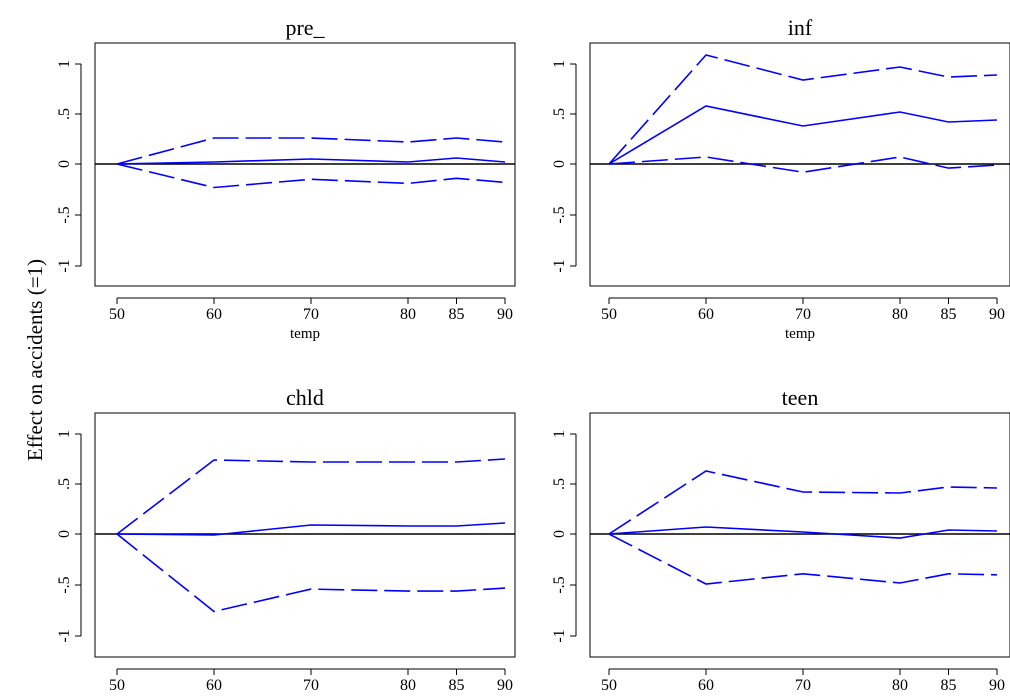 This screenshot has width=1010, height=698. Describe the element at coordinates (800, 27) in the screenshot. I see `panel-title: inf` at that location.